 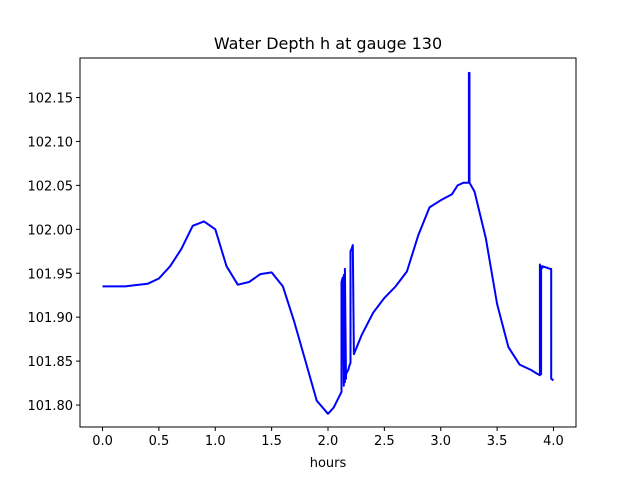 What do you see at coordinates (497, 441) in the screenshot?
I see `x-tick-label: 3.5` at bounding box center [497, 441].